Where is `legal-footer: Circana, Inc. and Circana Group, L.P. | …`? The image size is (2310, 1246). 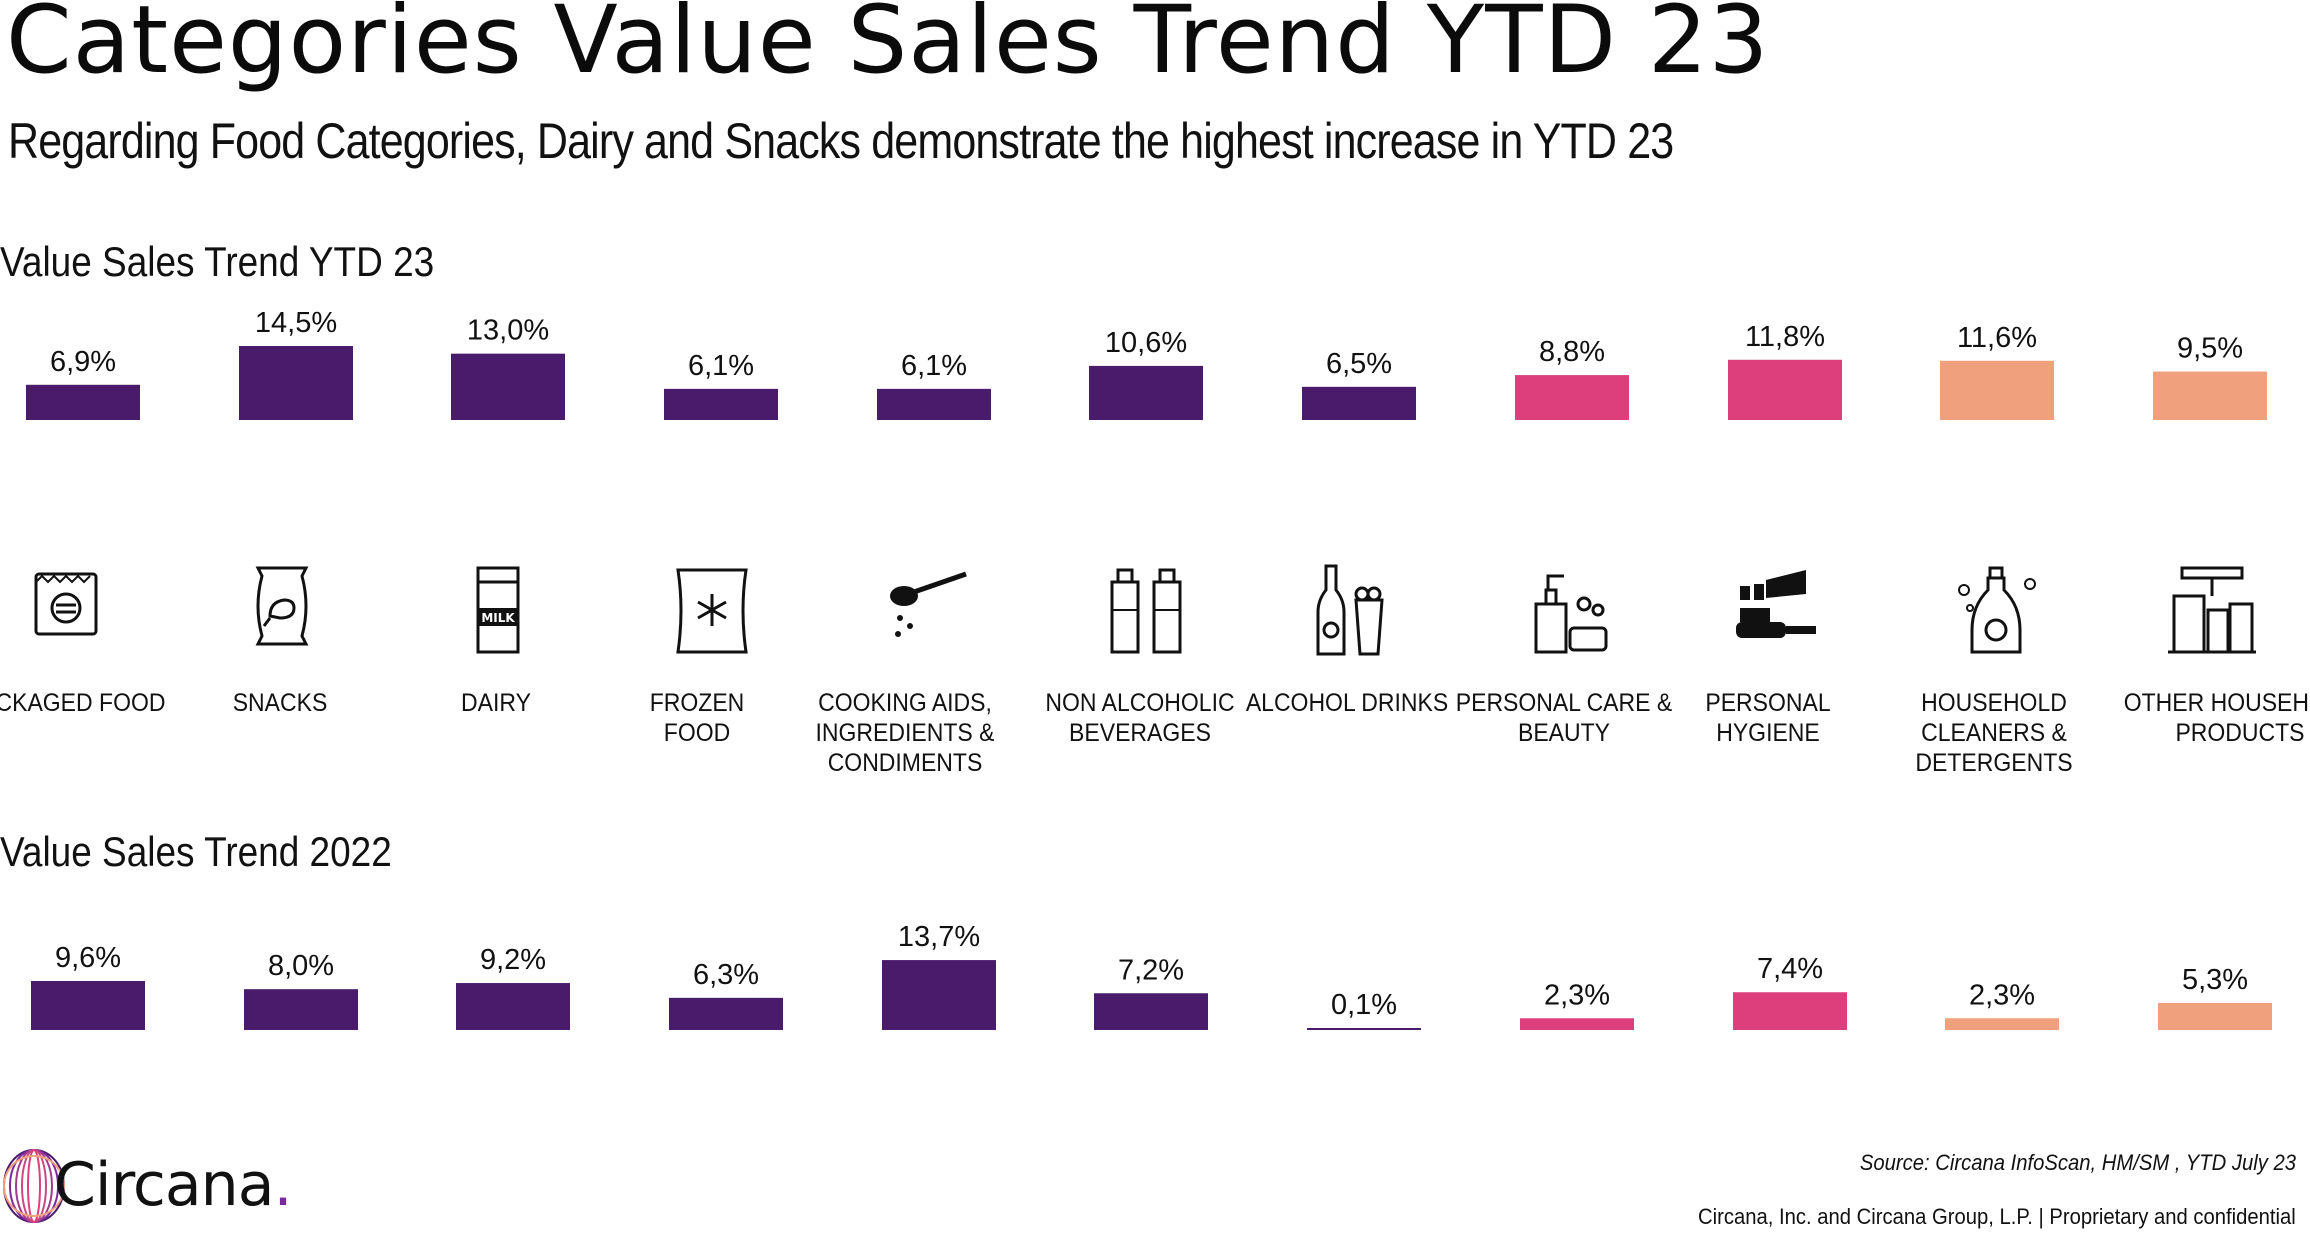
legal-footer: Circana, Inc. and Circana Group, L.P. | … is located at coordinates (1997, 1216).